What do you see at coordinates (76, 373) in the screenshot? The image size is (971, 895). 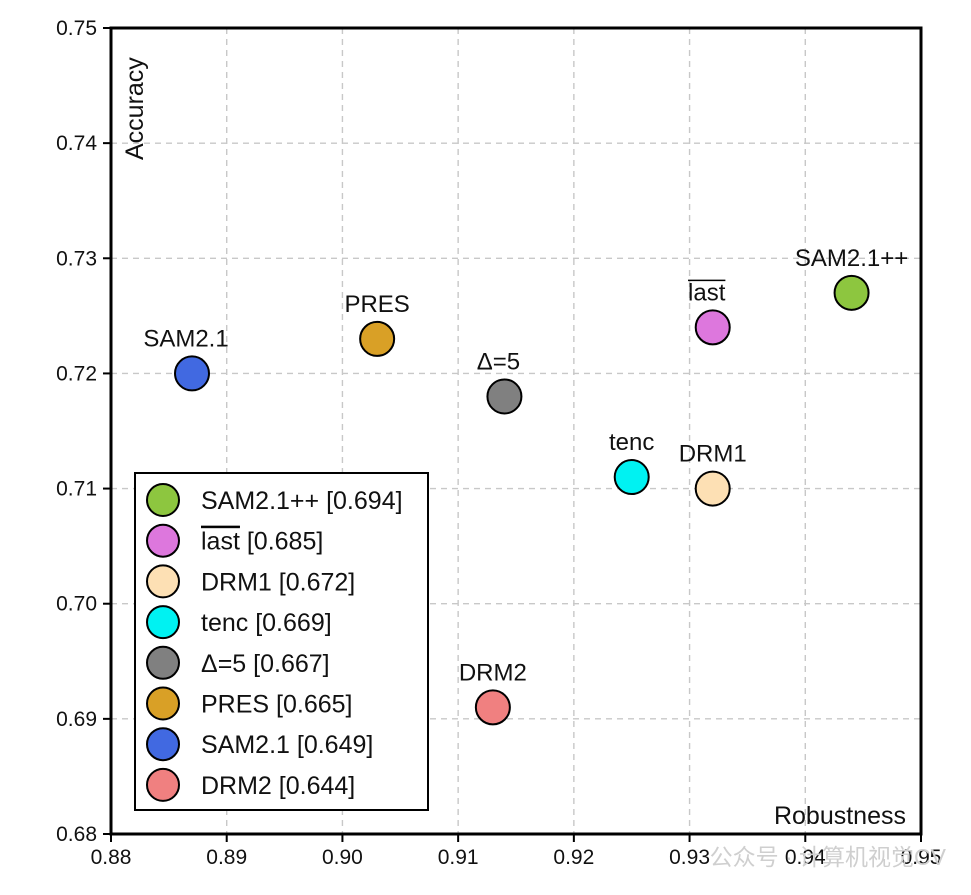 I see `y-tick-label: 0.72` at bounding box center [76, 373].